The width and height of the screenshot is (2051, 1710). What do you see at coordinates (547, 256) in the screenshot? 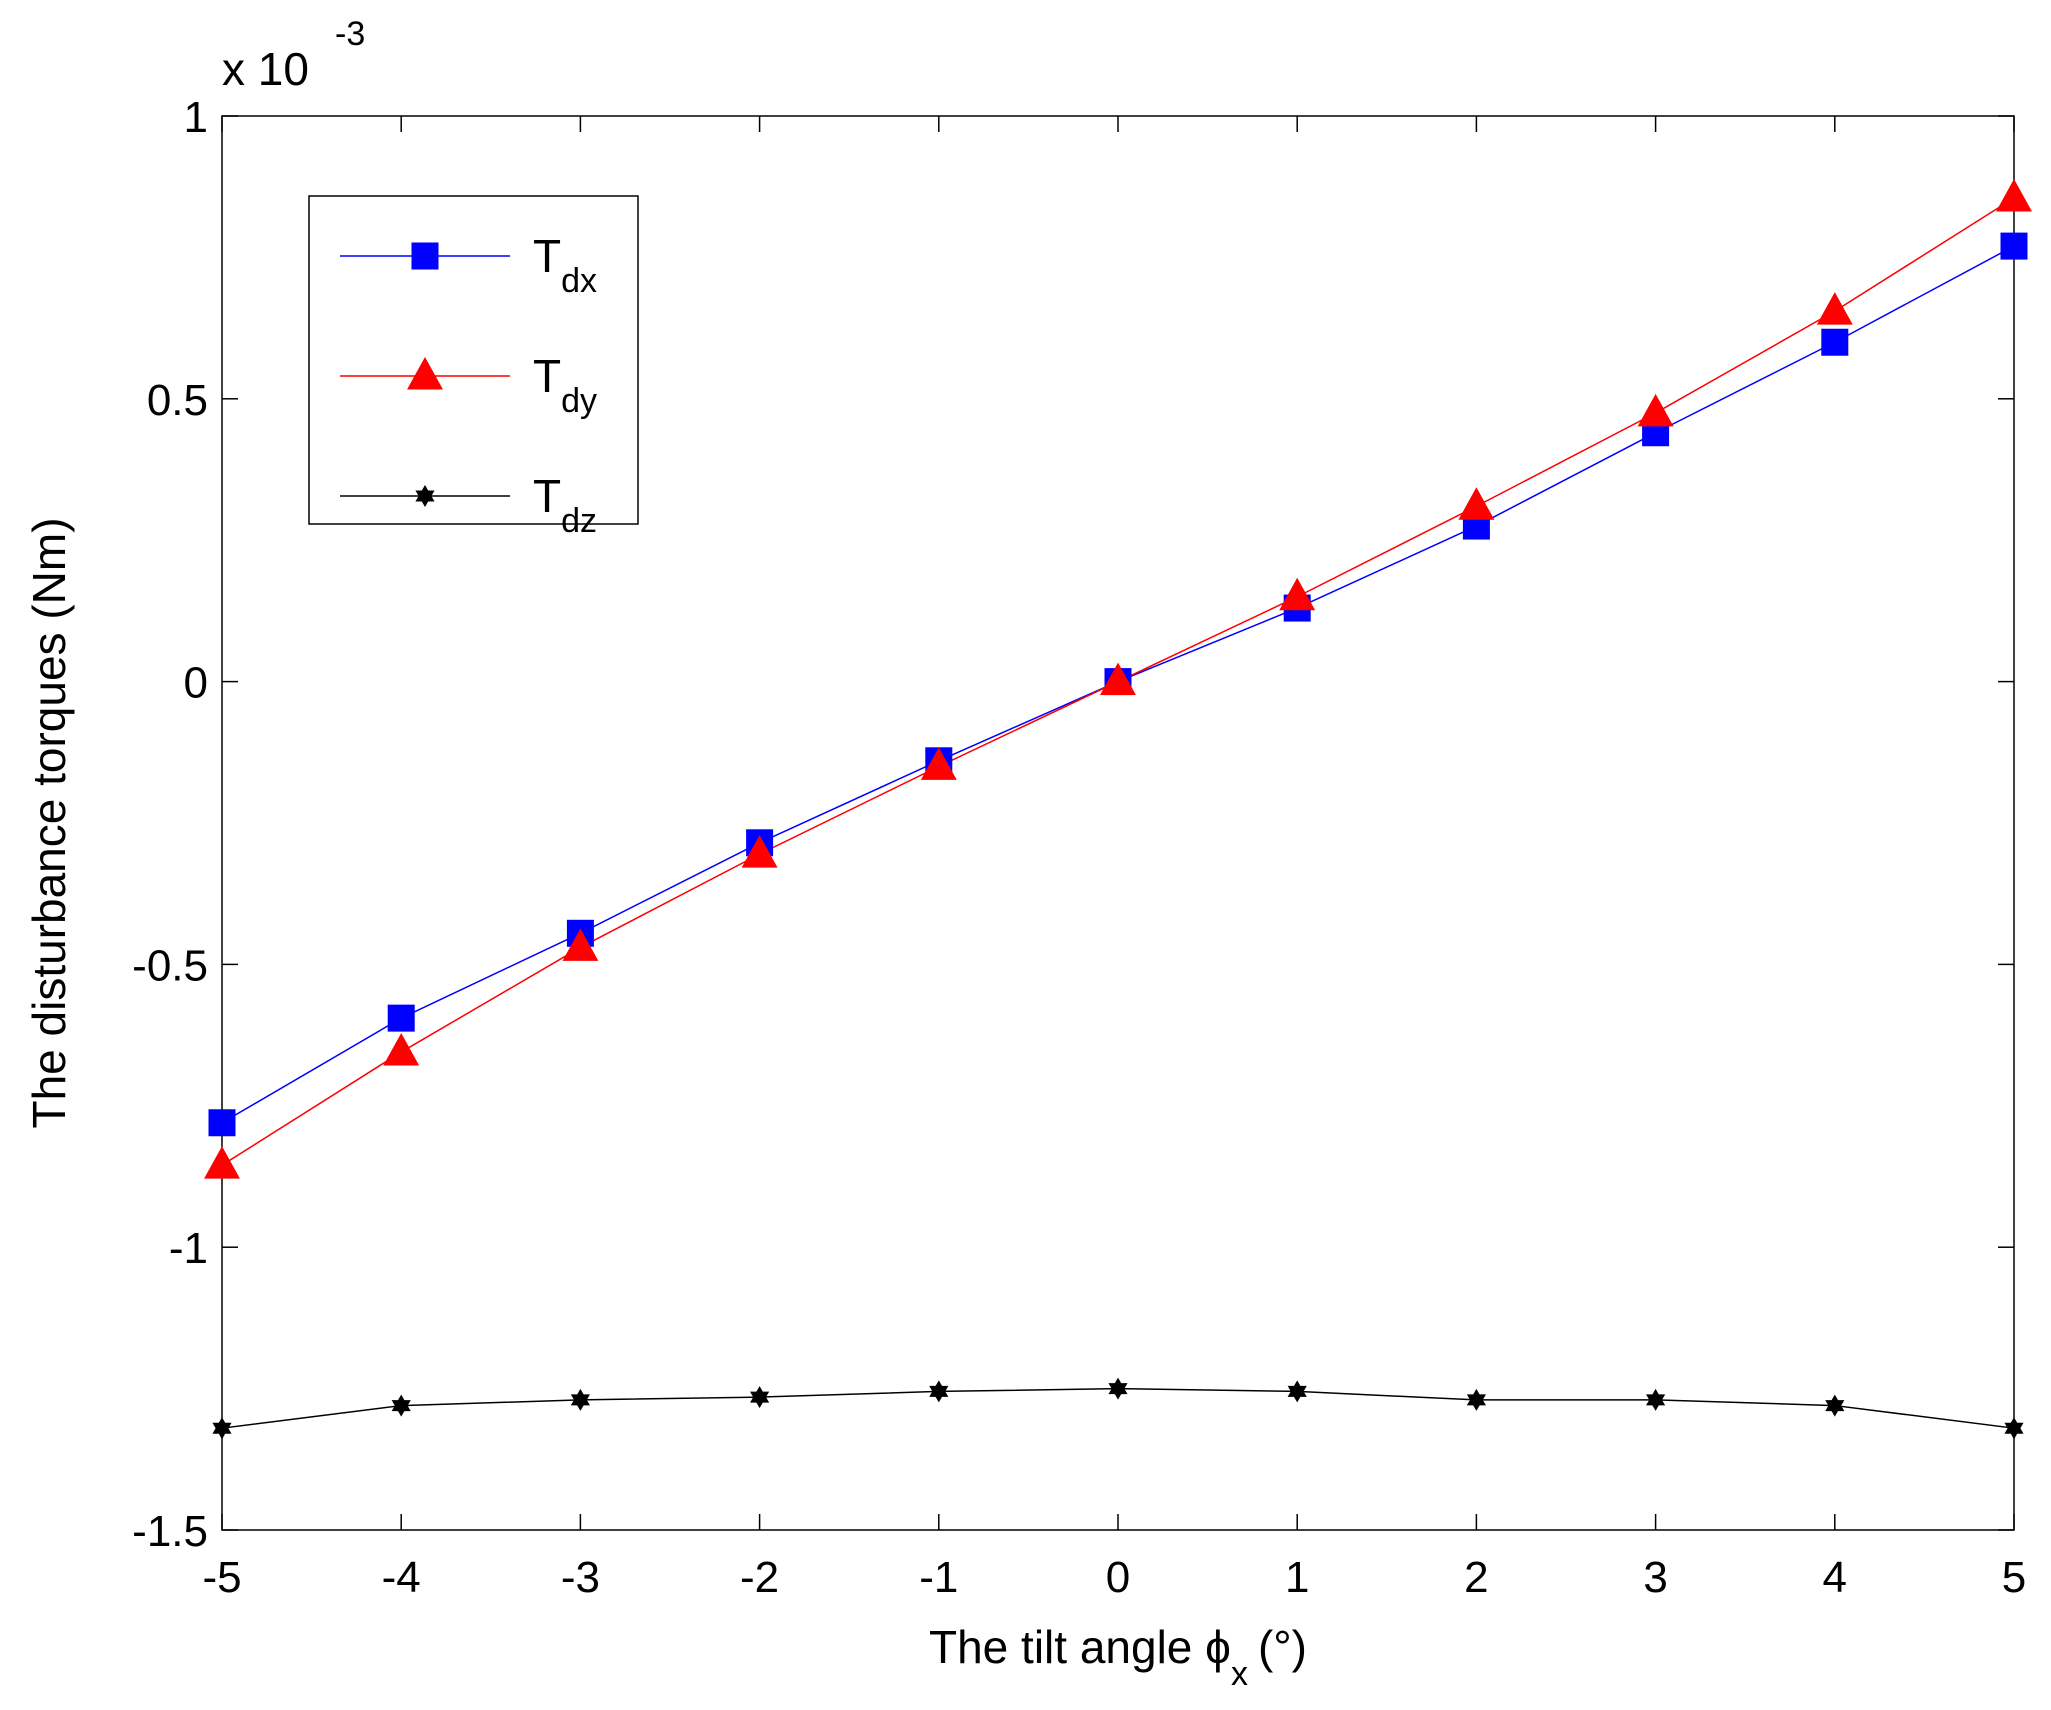
I see `legend-dx-name: T` at bounding box center [547, 256].